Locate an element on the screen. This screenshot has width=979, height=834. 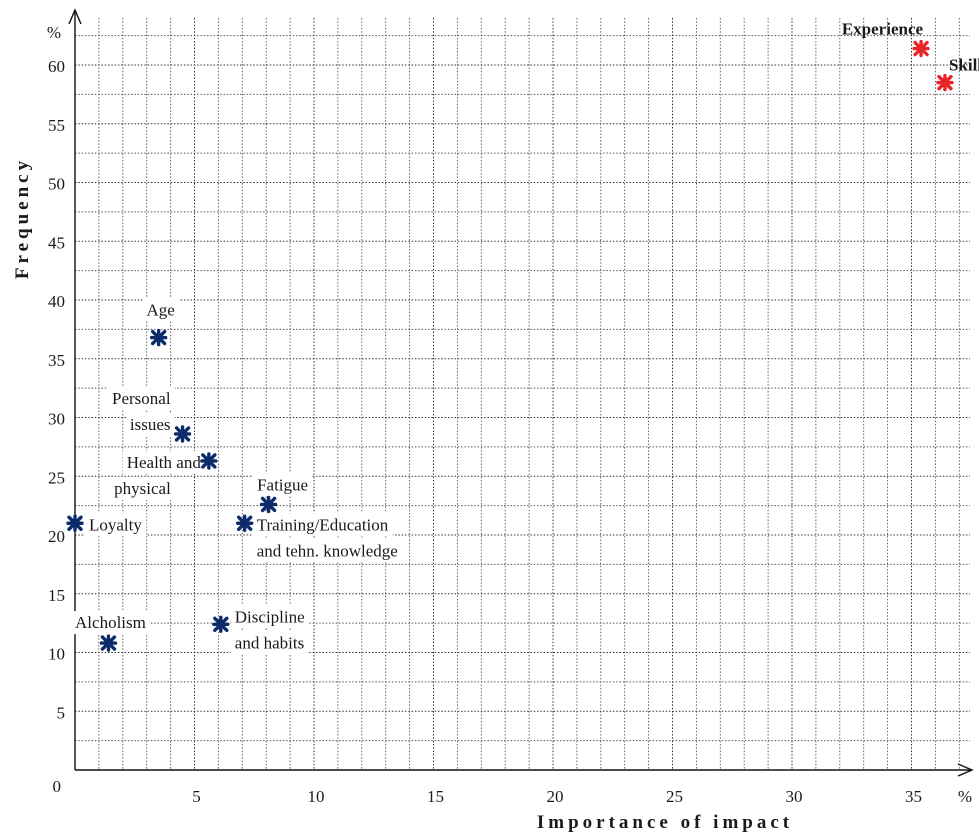
point-label-text: issues is located at coordinates (150, 424).